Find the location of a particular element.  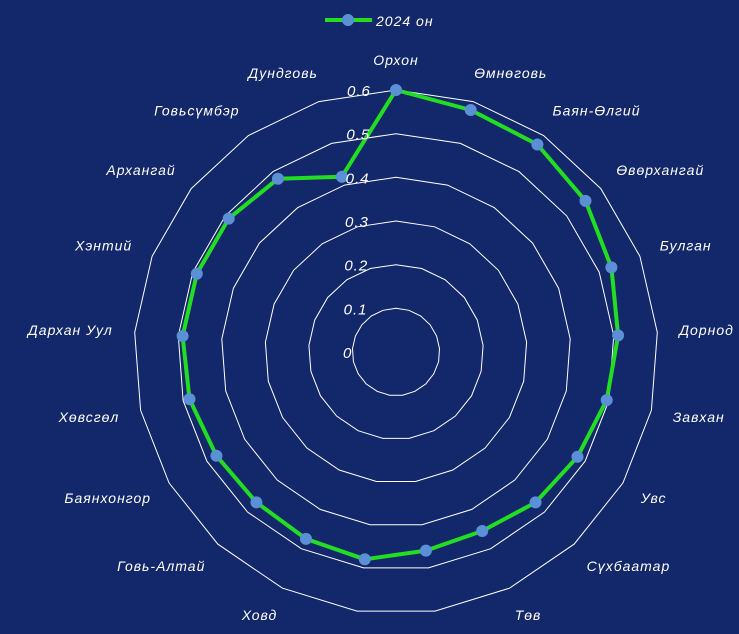

tick-label-4: 0.4 is located at coordinates (358, 178).